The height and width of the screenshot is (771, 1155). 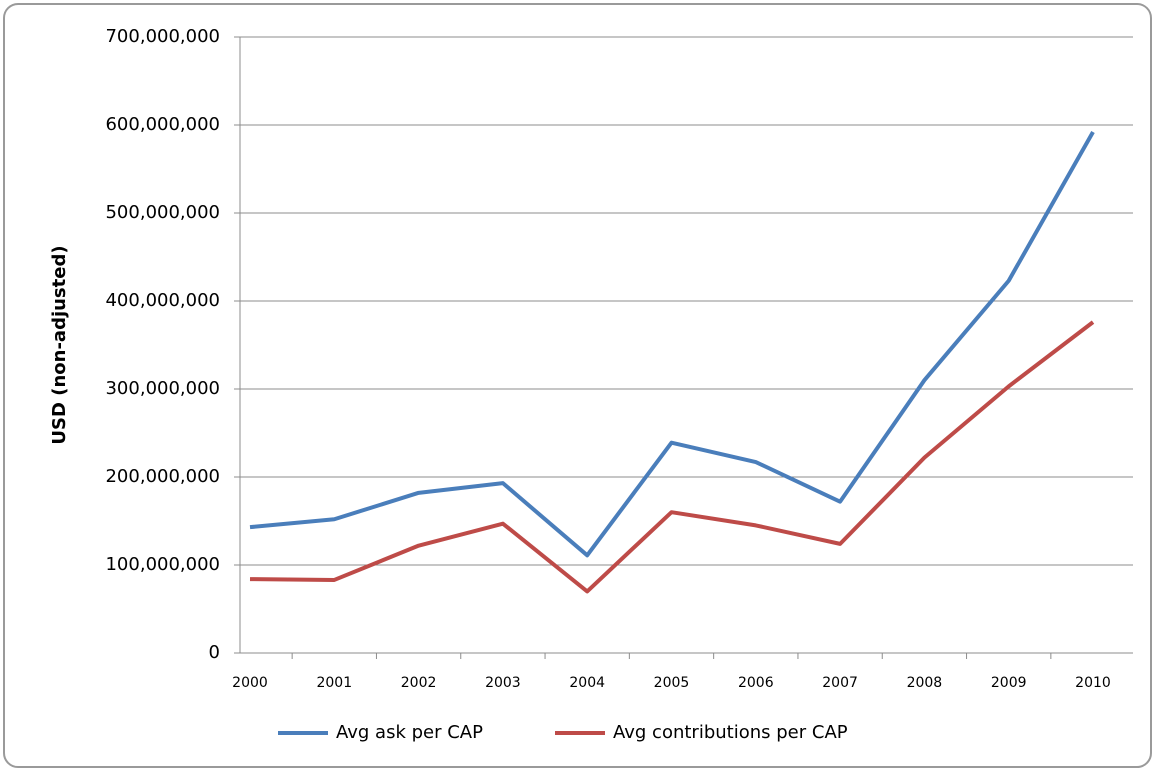 I want to click on y-axis-label: USD (non-adjusted), so click(x=59, y=344).